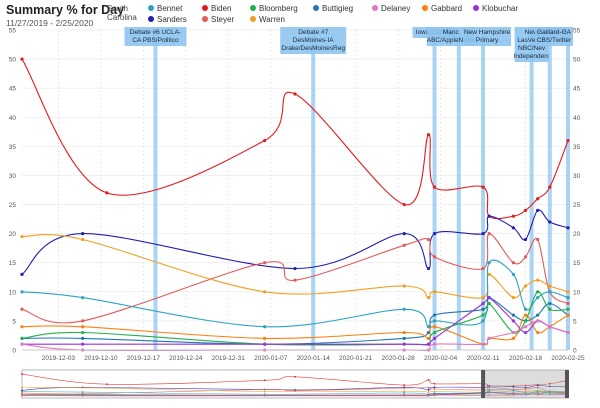 Image resolution: width=600 pixels, height=408 pixels. Describe the element at coordinates (568, 190) in the screenshot. I see `event-bar-gaillard-ga` at that location.